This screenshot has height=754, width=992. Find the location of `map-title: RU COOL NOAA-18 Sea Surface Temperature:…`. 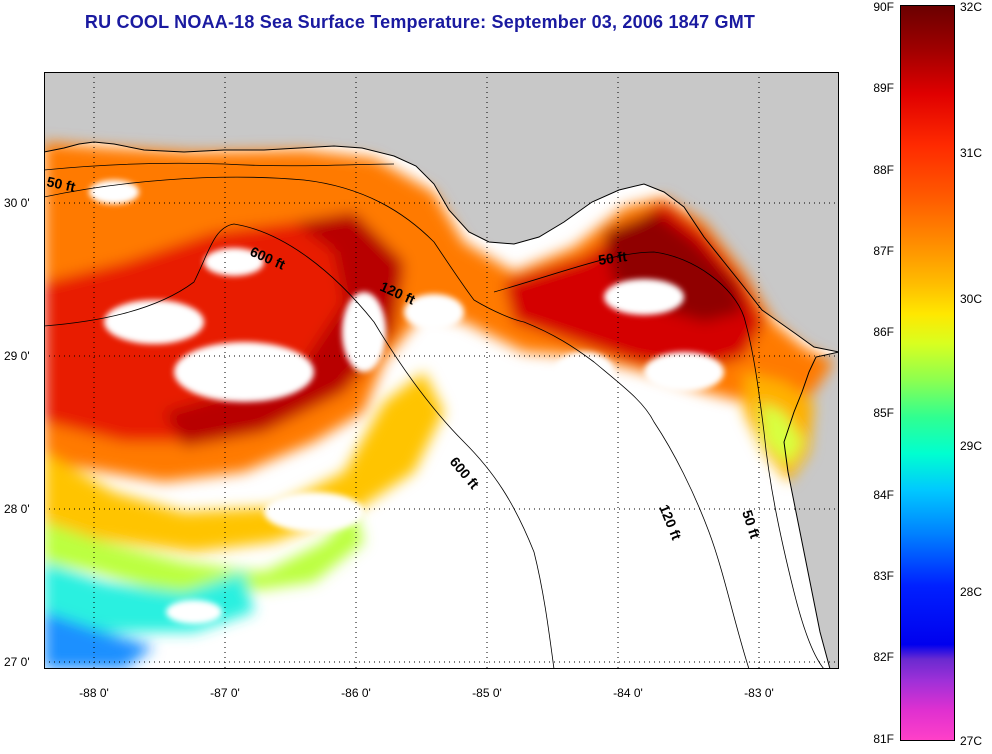

map-title: RU COOL NOAA-18 Sea Surface Temperature:… is located at coordinates (420, 22).